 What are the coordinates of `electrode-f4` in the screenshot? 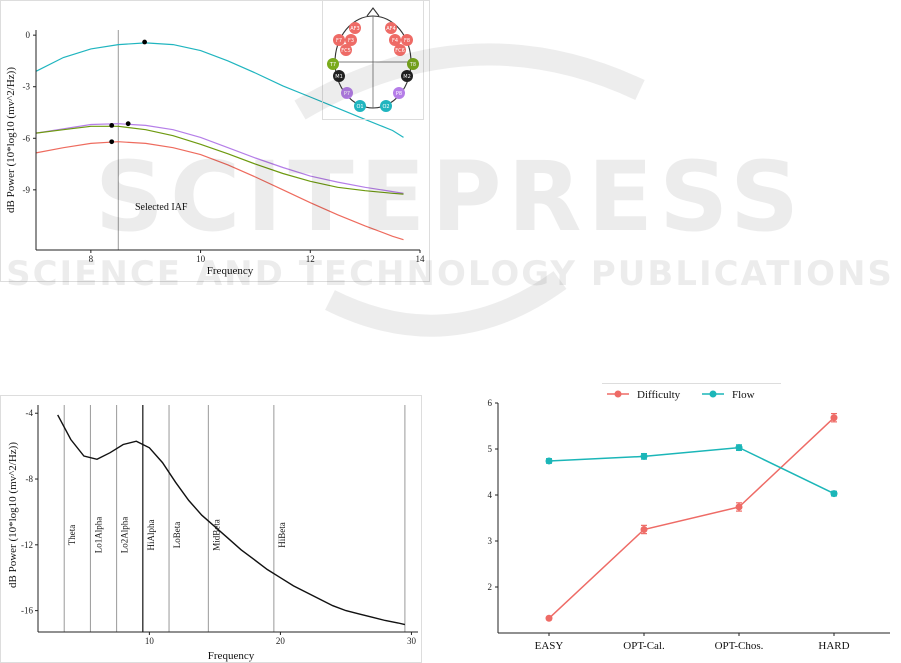 It's located at (395, 40).